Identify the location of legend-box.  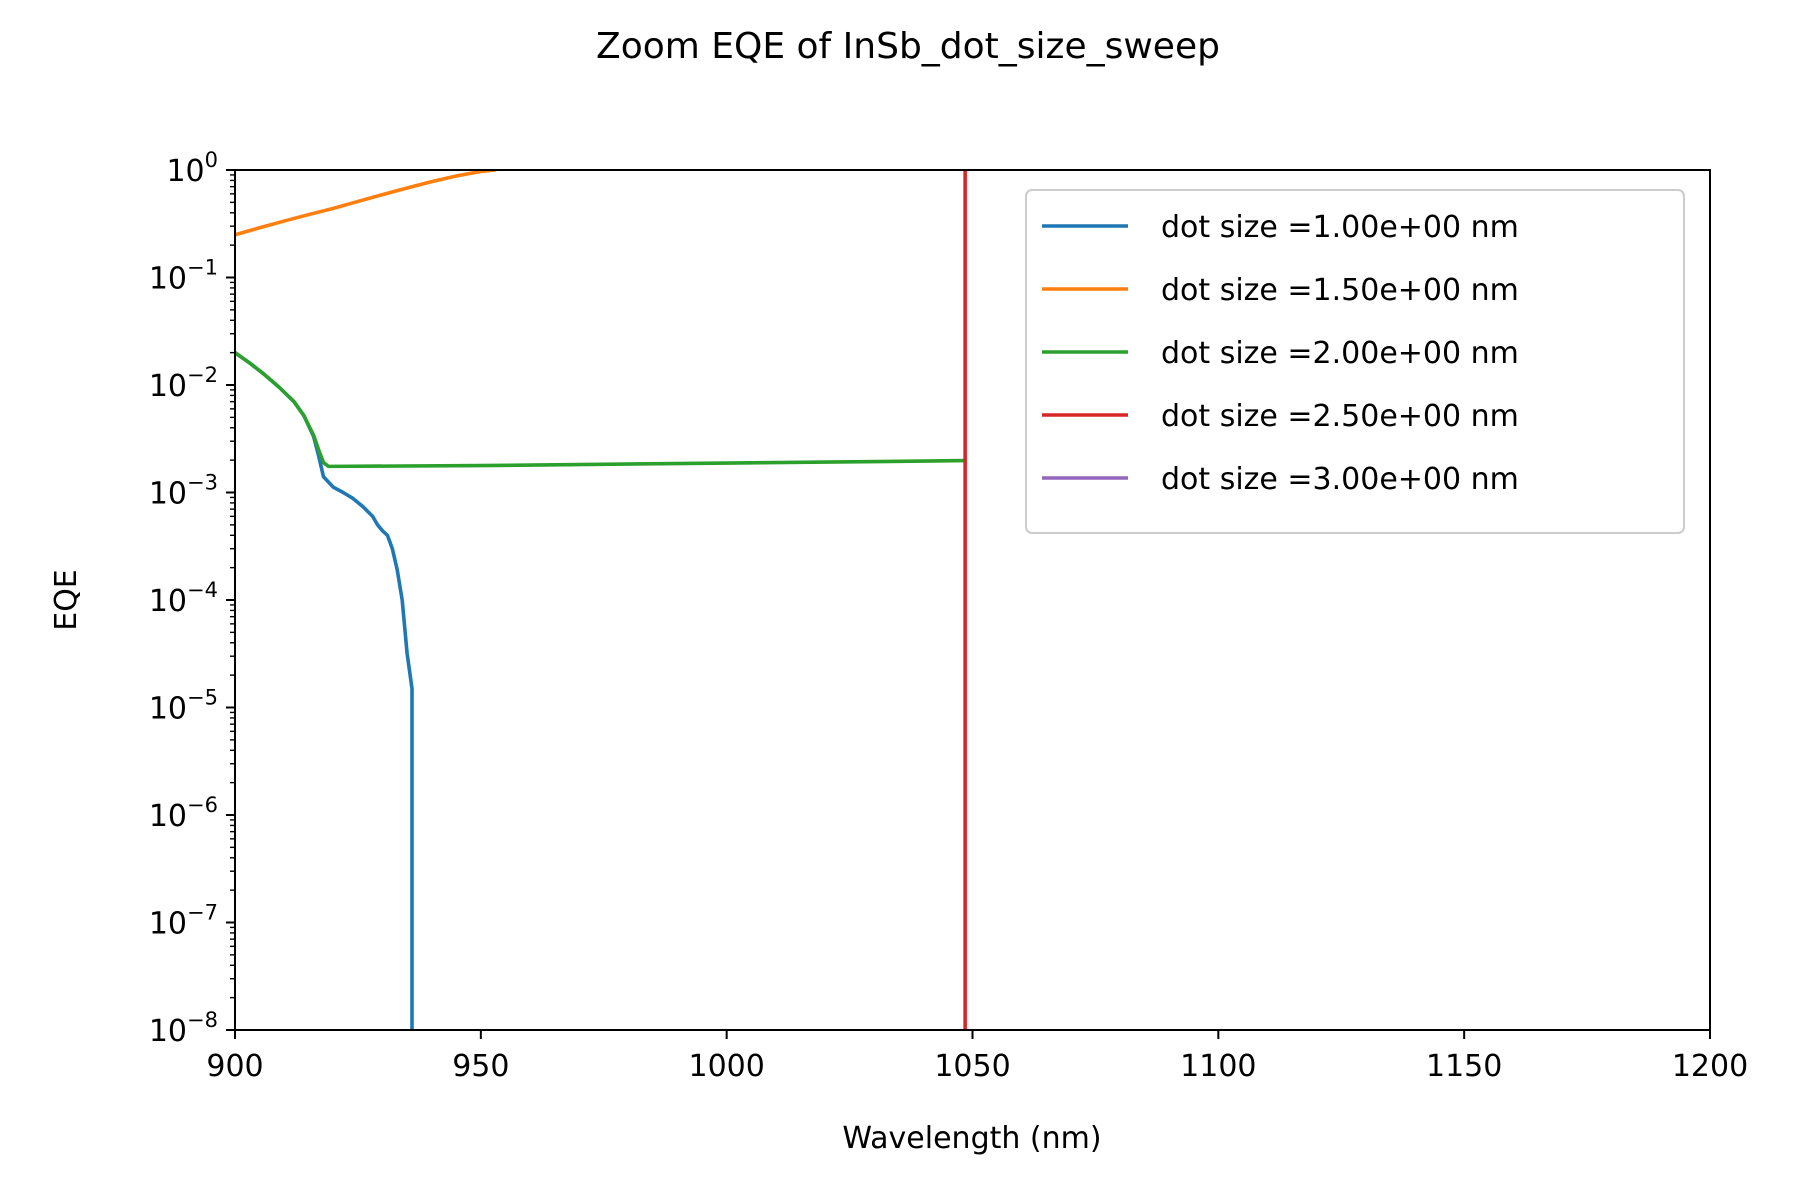
(1355, 361).